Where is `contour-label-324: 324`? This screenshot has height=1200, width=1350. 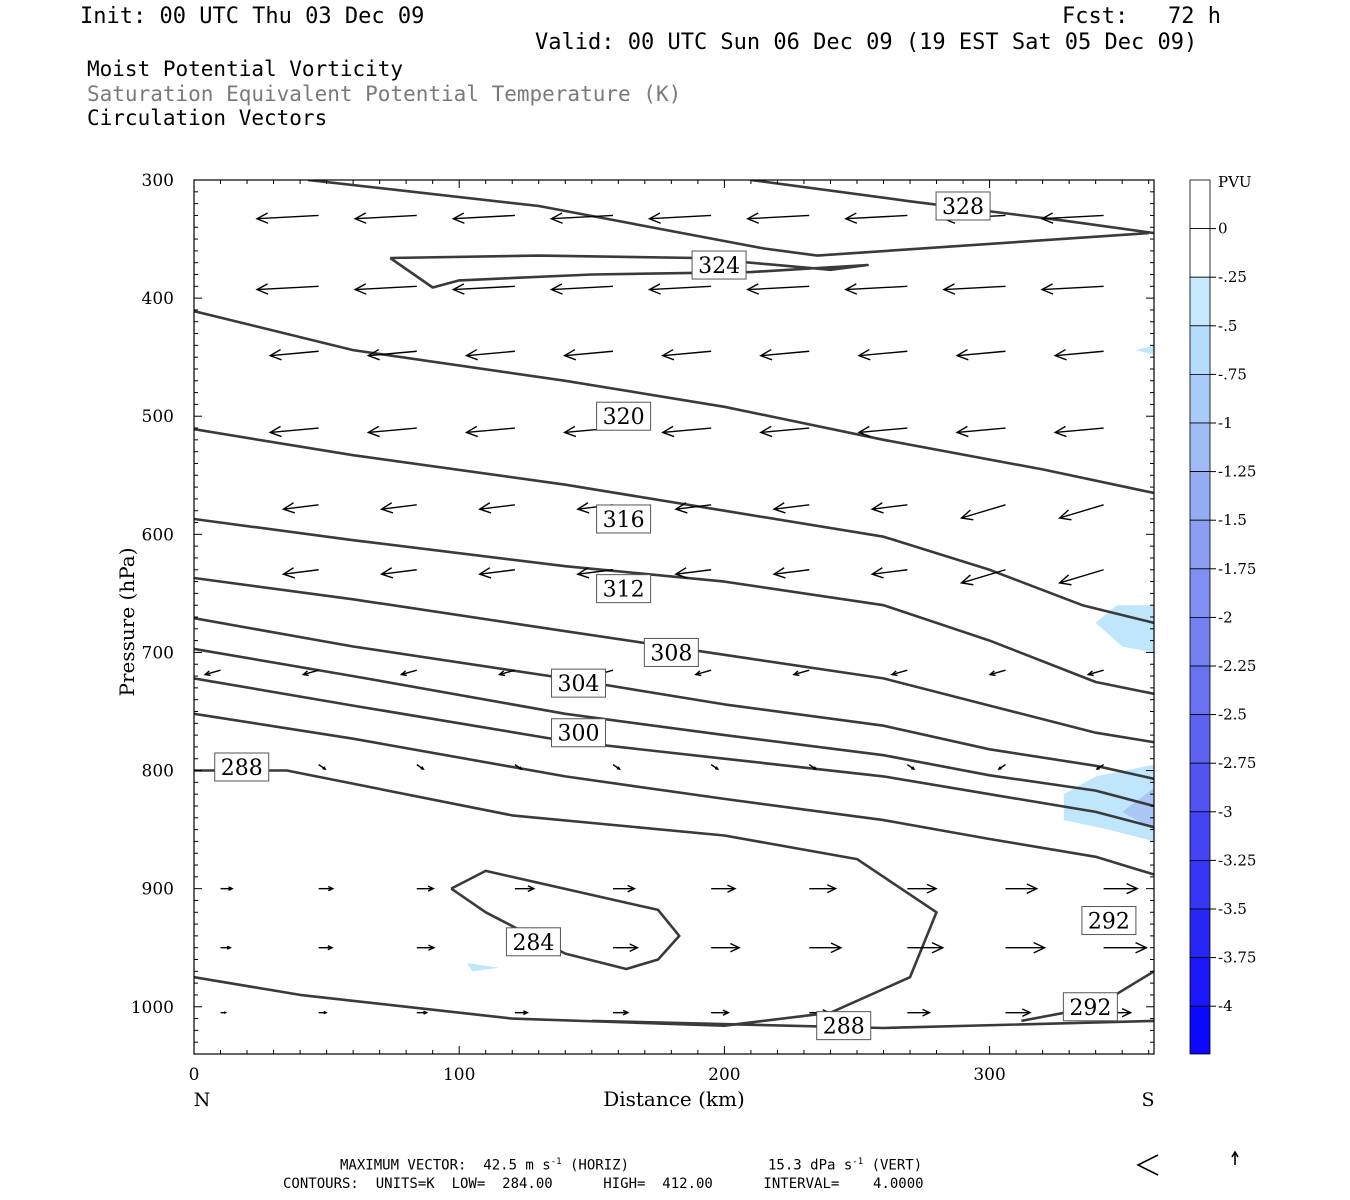 contour-label-324: 324 is located at coordinates (719, 266).